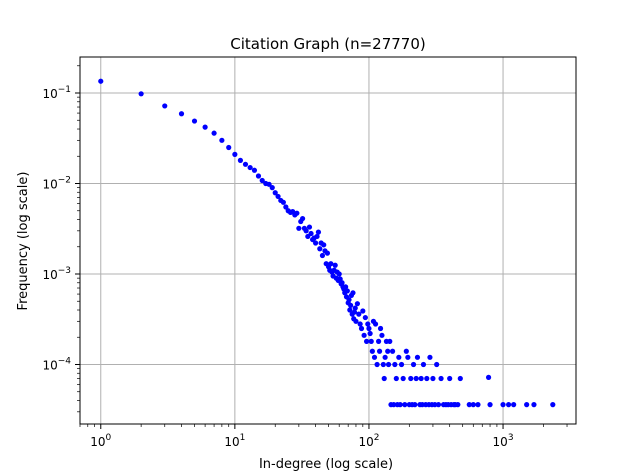 The width and height of the screenshot is (640, 476). What do you see at coordinates (326, 464) in the screenshot?
I see `x-axis-label: In-degree (log scale)` at bounding box center [326, 464].